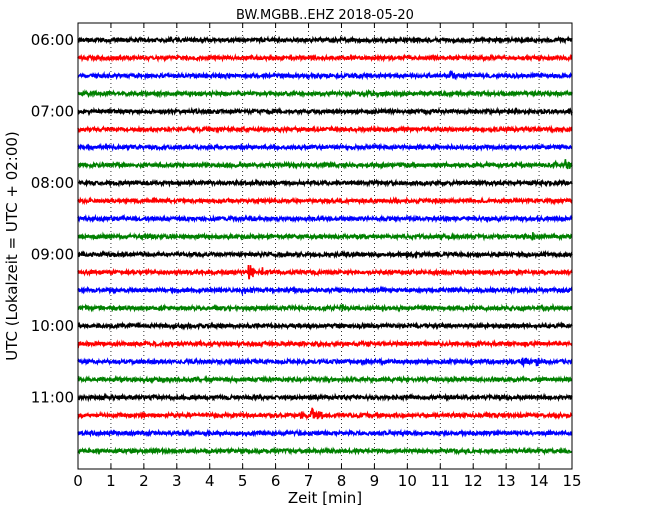 Image resolution: width=650 pixels, height=520 pixels. What do you see at coordinates (243, 481) in the screenshot?
I see `x-tick-label: 5` at bounding box center [243, 481].